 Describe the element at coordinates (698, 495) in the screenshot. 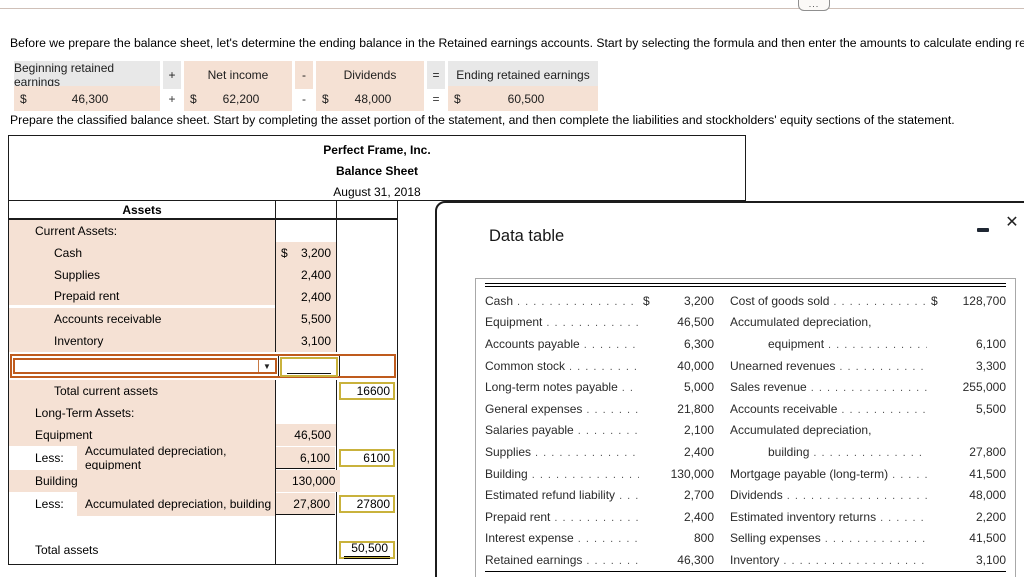

I see `account-value: 2,700` at that location.